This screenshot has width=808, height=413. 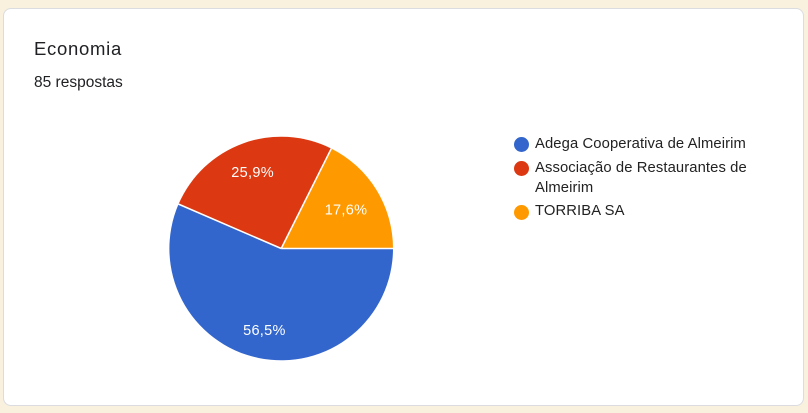 I want to click on svg-text: 56,5%, so click(x=264, y=331).